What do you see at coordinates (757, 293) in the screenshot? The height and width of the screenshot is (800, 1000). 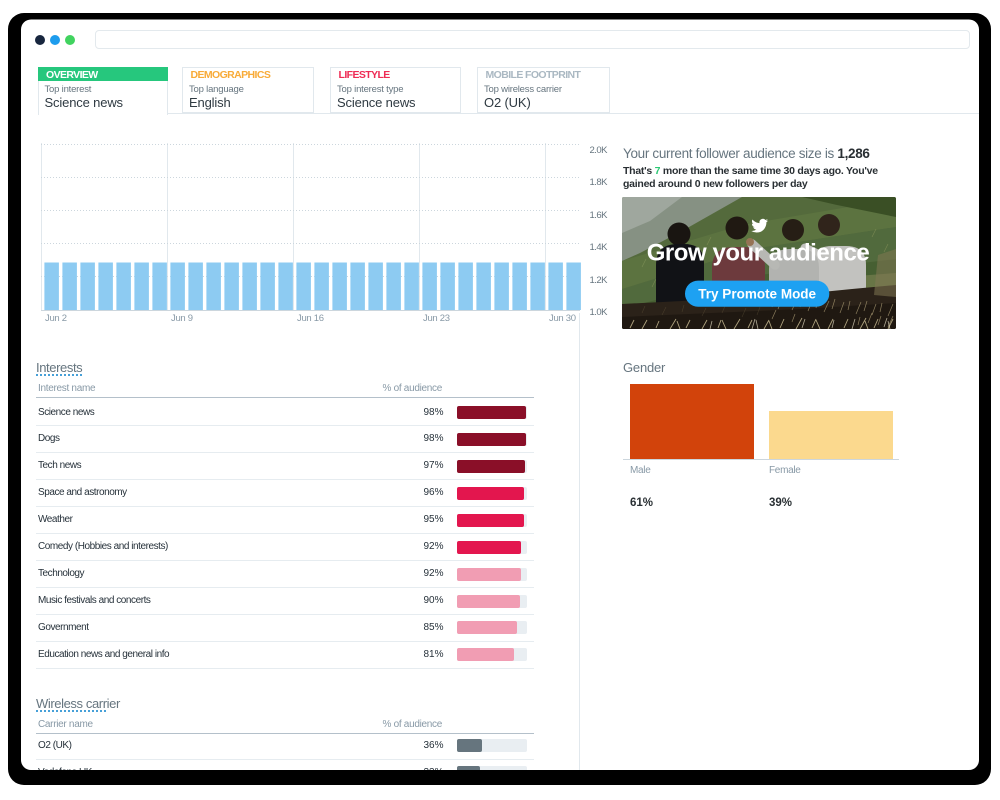 I see `svg-text: Try Promote Mode` at bounding box center [757, 293].